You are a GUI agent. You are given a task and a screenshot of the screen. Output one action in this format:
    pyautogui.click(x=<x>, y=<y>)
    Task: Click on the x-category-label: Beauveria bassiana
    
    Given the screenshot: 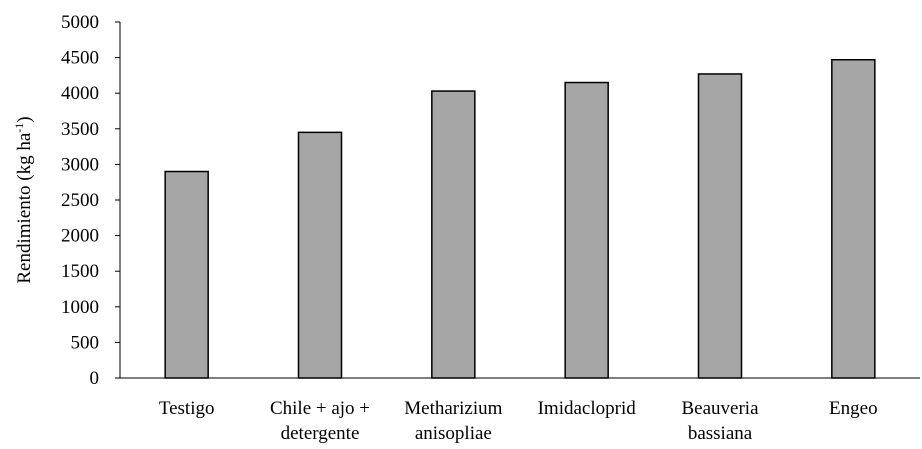 What is the action you would take?
    pyautogui.click(x=720, y=421)
    